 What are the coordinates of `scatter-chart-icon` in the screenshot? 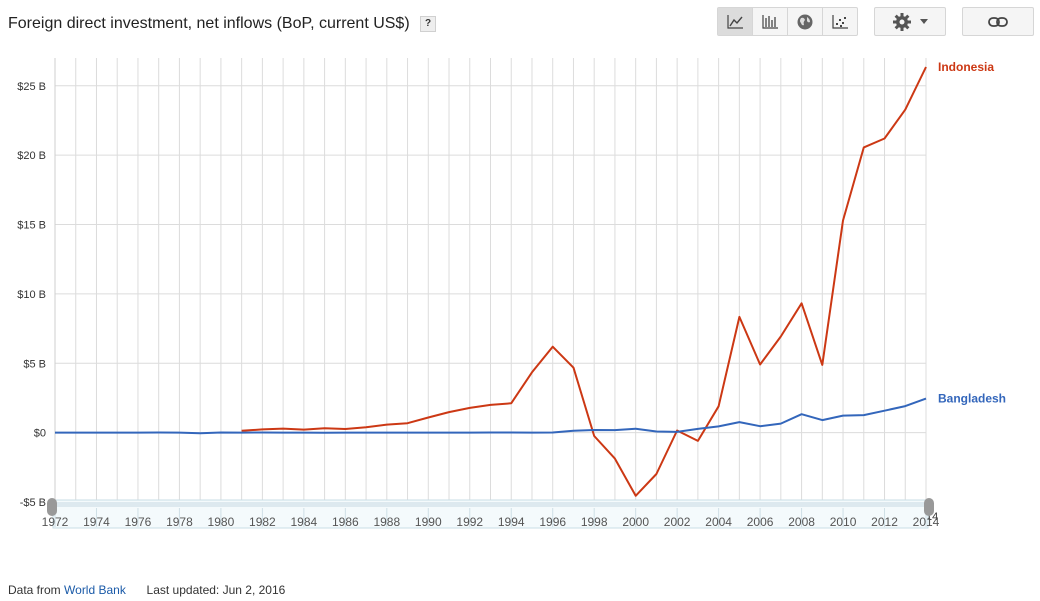 It's located at (840, 21).